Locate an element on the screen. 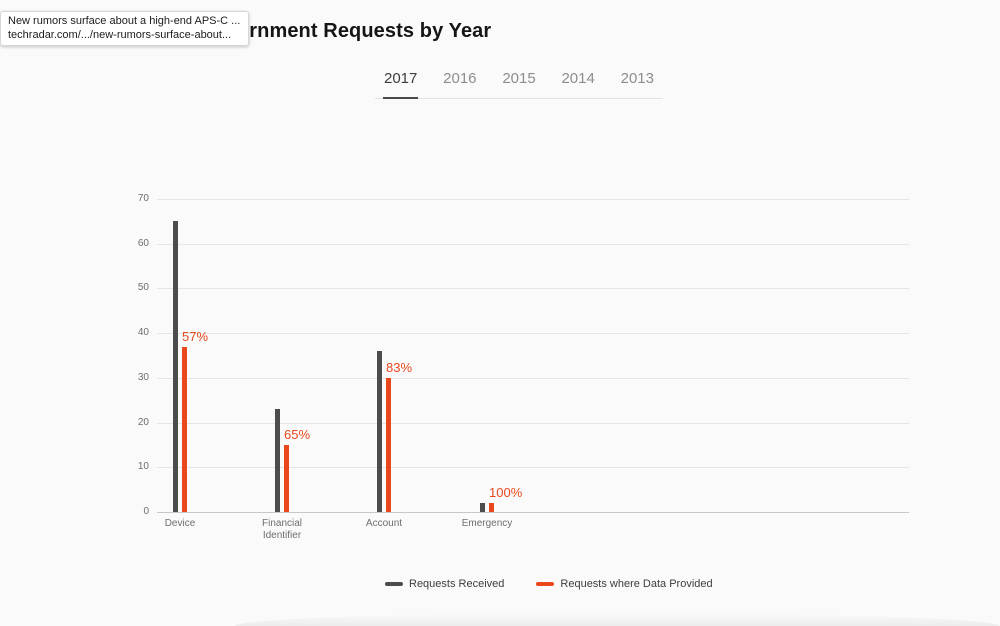  y-tick-label-60: 60 is located at coordinates (143, 243).